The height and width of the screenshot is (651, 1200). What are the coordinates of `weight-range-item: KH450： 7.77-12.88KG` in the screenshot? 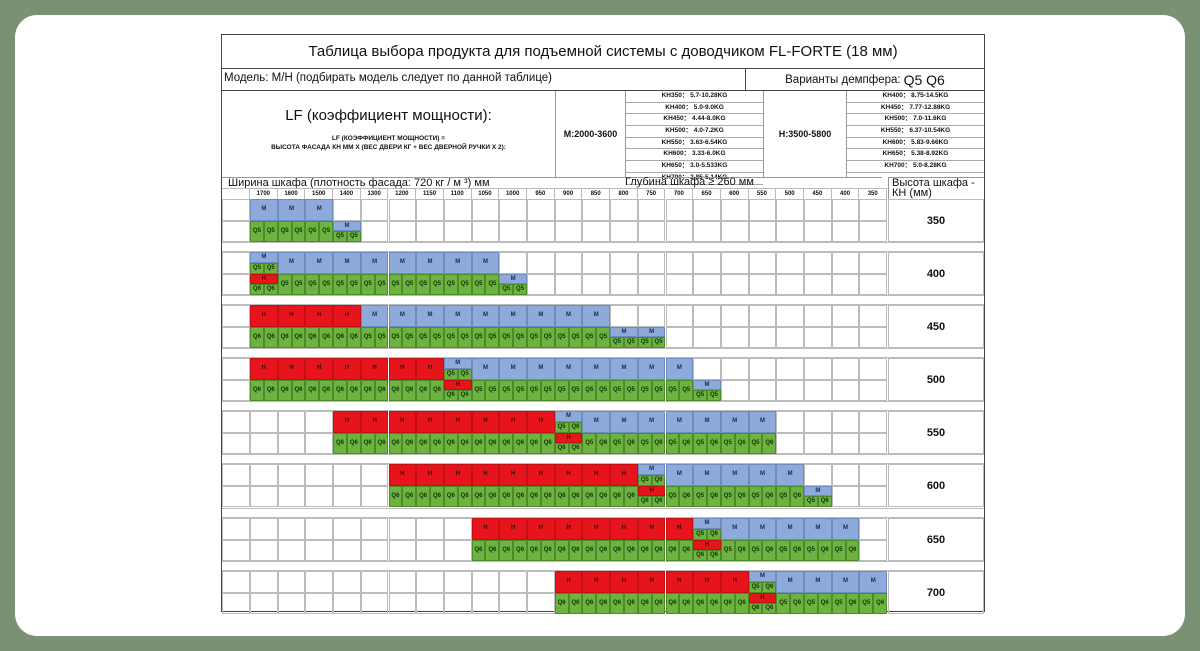 It's located at (915, 109).